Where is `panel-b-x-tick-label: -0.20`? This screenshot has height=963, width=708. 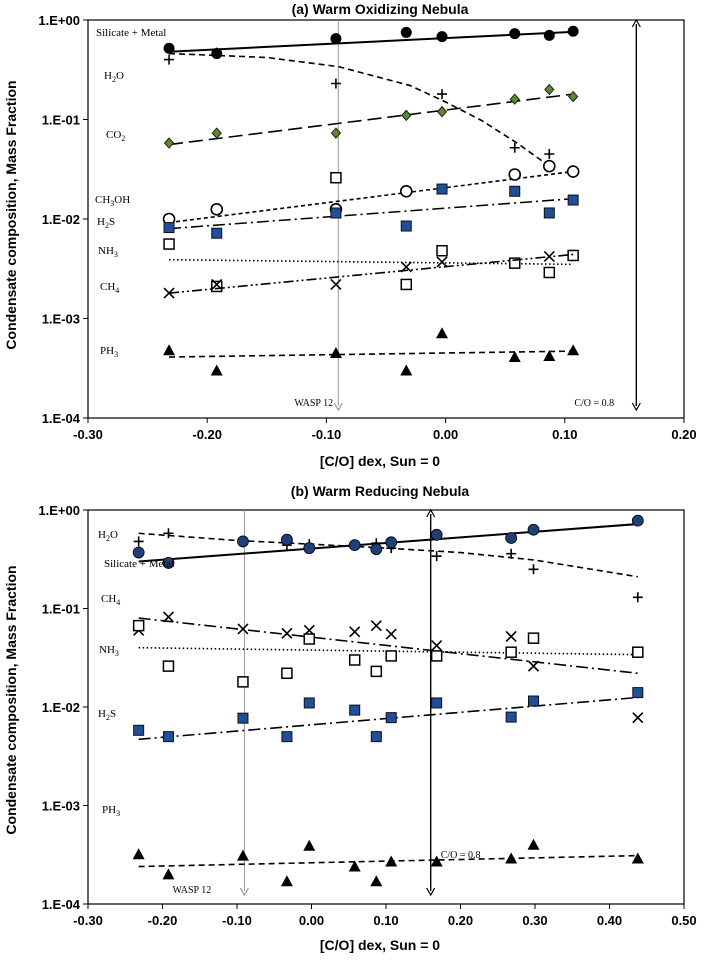 panel-b-x-tick-label: -0.20 is located at coordinates (163, 920).